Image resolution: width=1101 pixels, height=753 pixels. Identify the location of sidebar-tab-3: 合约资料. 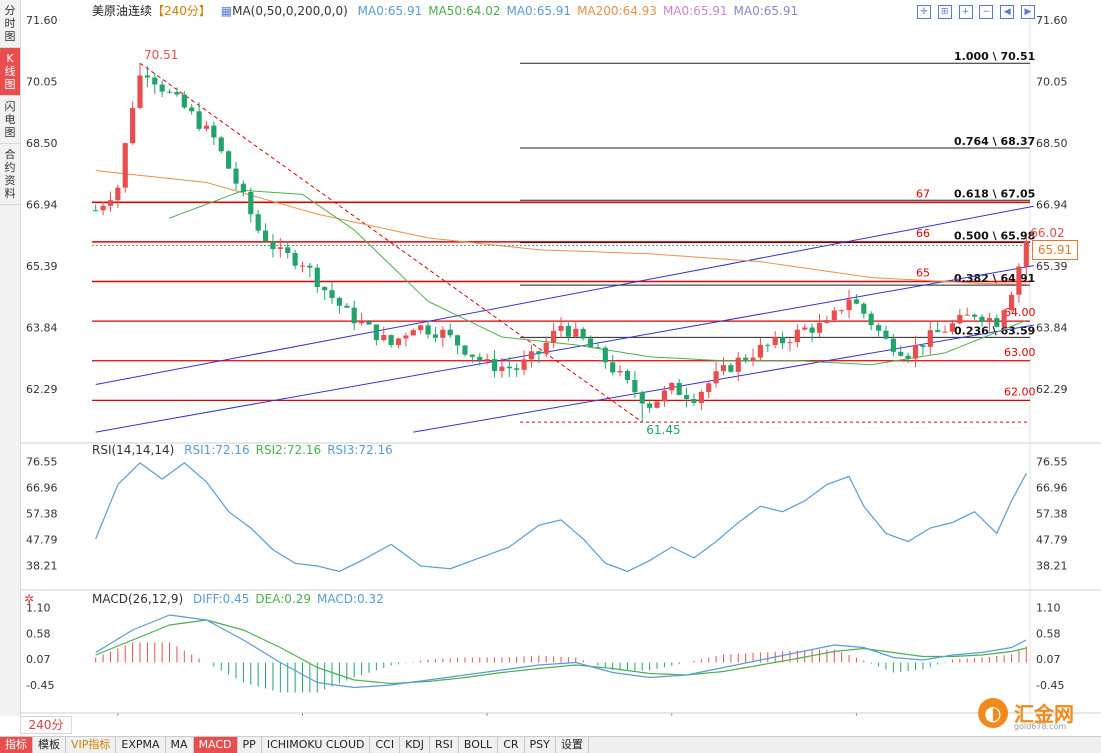
(10, 174).